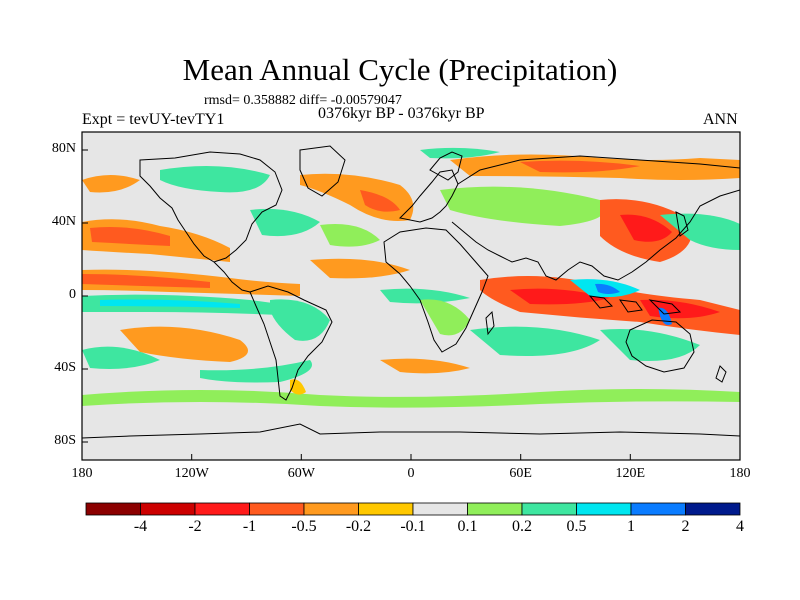  I want to click on y-tick-label: 40S, so click(65, 367).